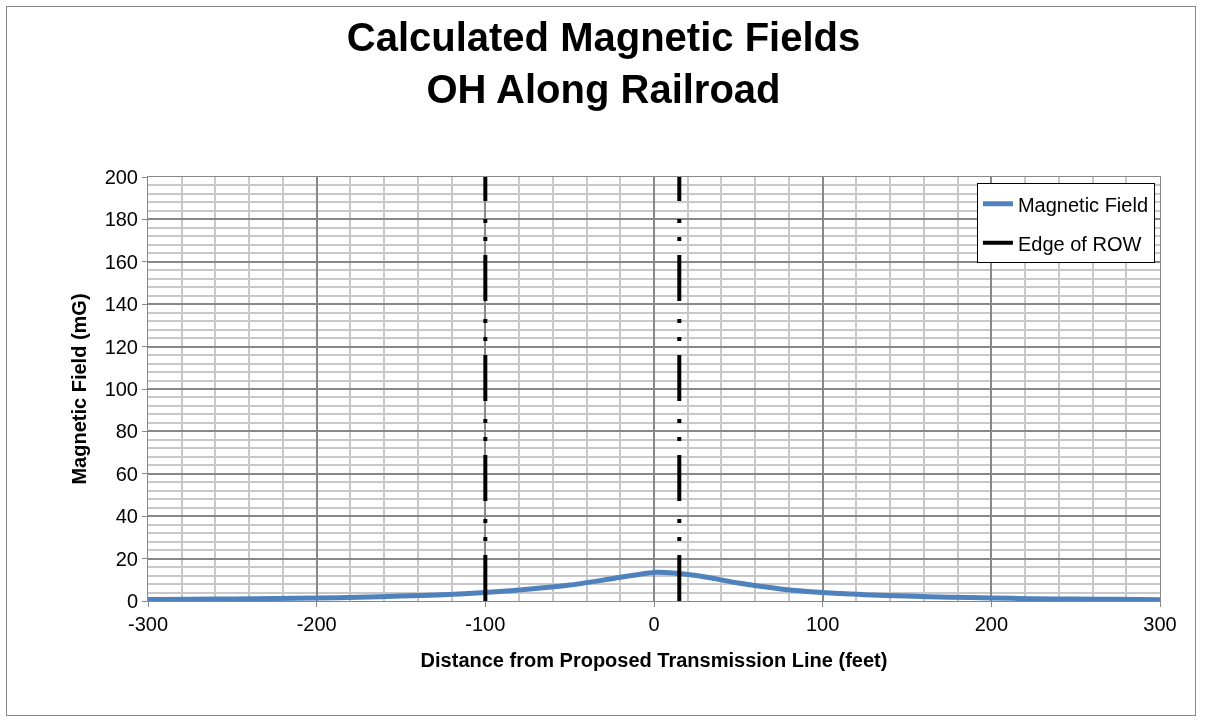 This screenshot has width=1207, height=723. What do you see at coordinates (1082, 204) in the screenshot?
I see `legend-label: Magnetic Field` at bounding box center [1082, 204].